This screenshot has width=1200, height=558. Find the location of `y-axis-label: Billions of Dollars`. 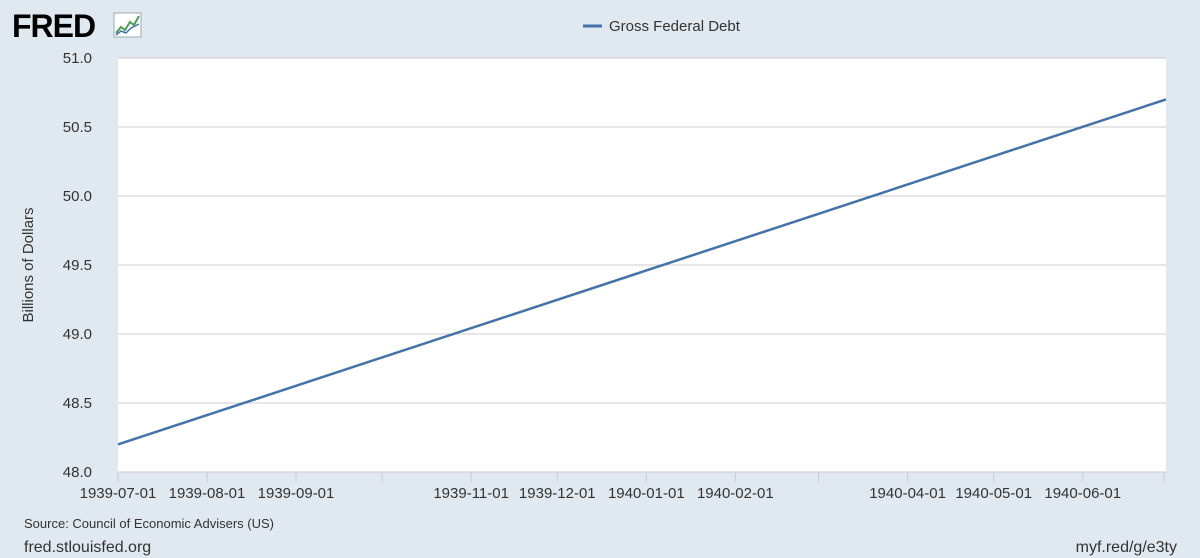

y-axis-label: Billions of Dollars is located at coordinates (28, 264).